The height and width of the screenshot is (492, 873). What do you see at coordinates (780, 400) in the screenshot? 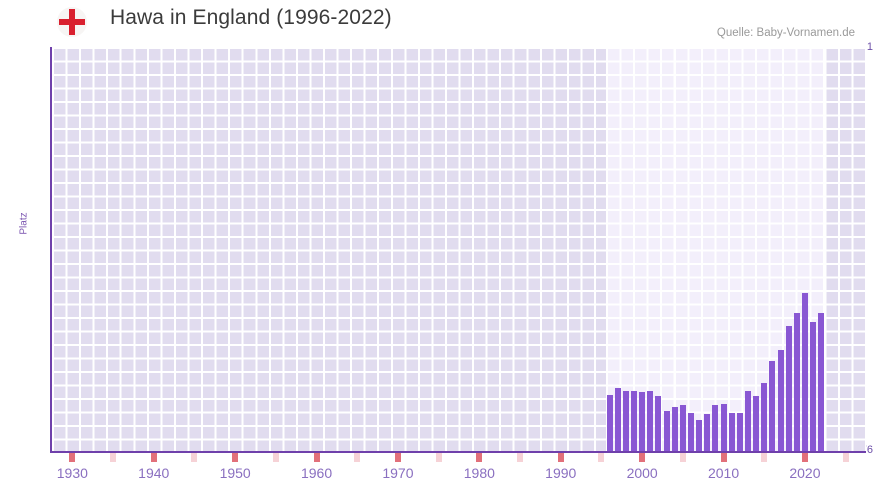
I see `bar-2017` at bounding box center [780, 400].